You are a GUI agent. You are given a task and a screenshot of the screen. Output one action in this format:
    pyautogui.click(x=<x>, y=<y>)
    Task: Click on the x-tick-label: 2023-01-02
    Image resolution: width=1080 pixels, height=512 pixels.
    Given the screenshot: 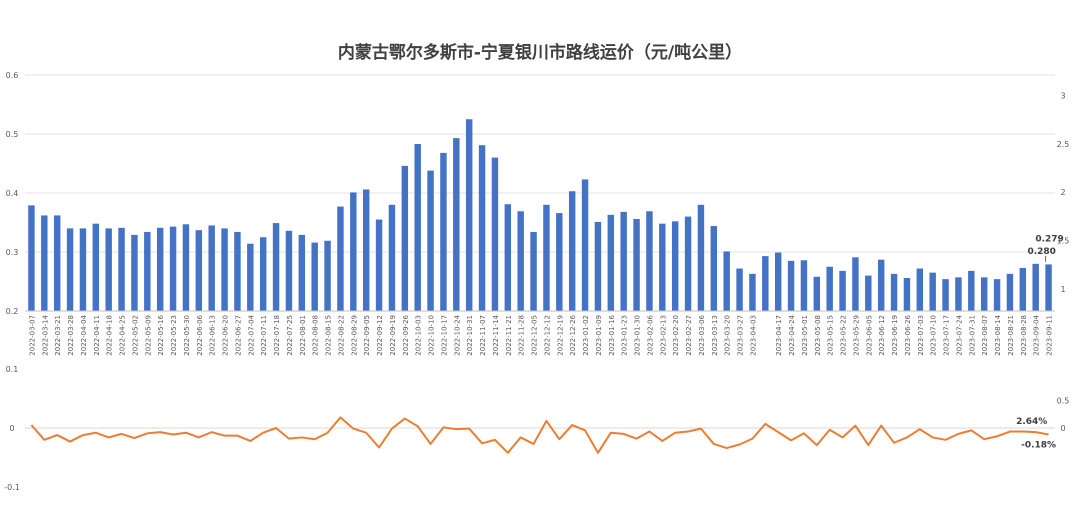 What is the action you would take?
    pyautogui.click(x=586, y=335)
    